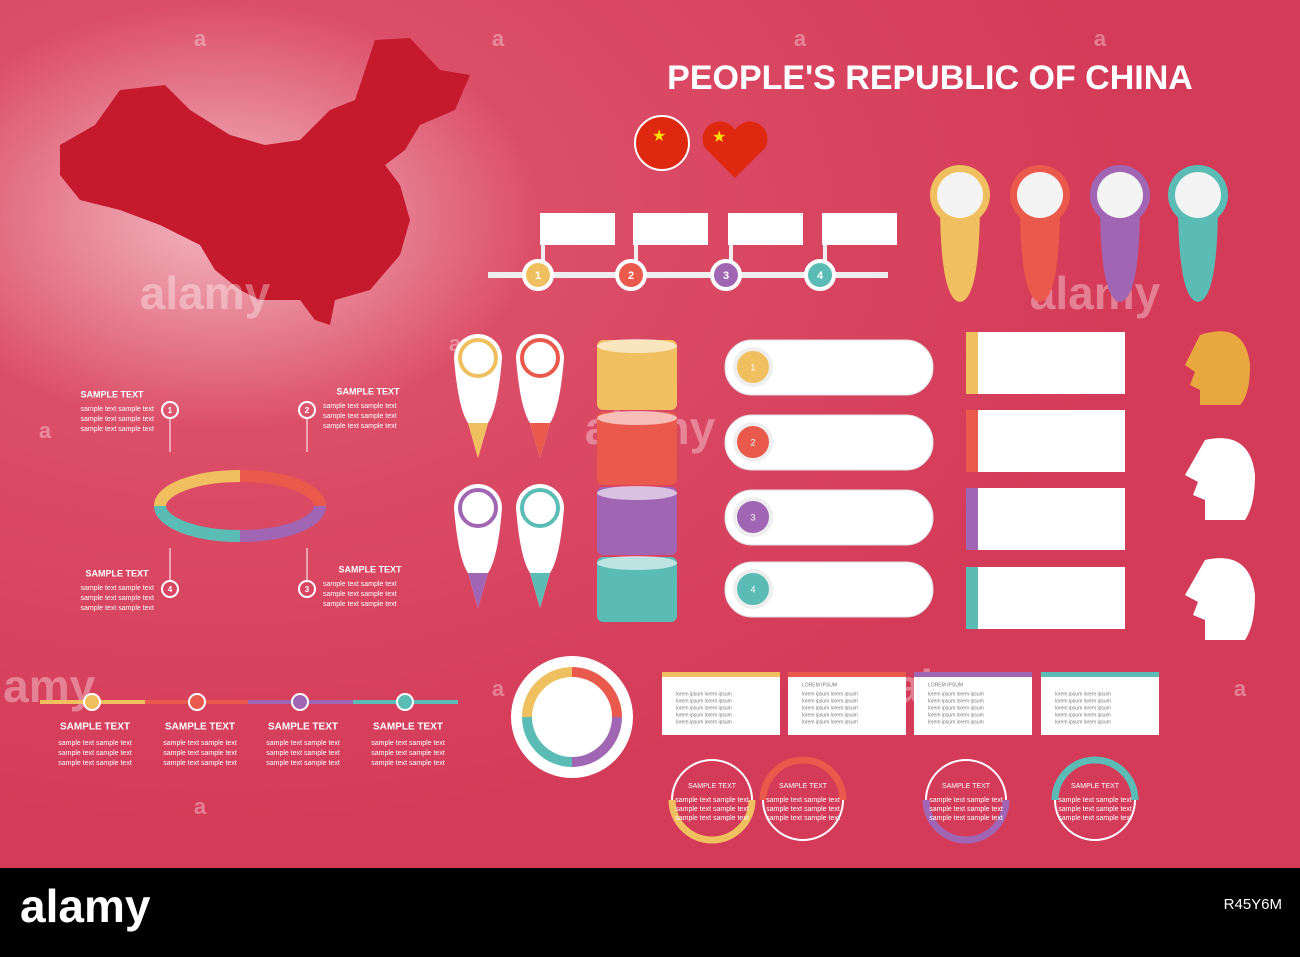 The image size is (1300, 957). I want to click on pill-number: 1, so click(752, 367).